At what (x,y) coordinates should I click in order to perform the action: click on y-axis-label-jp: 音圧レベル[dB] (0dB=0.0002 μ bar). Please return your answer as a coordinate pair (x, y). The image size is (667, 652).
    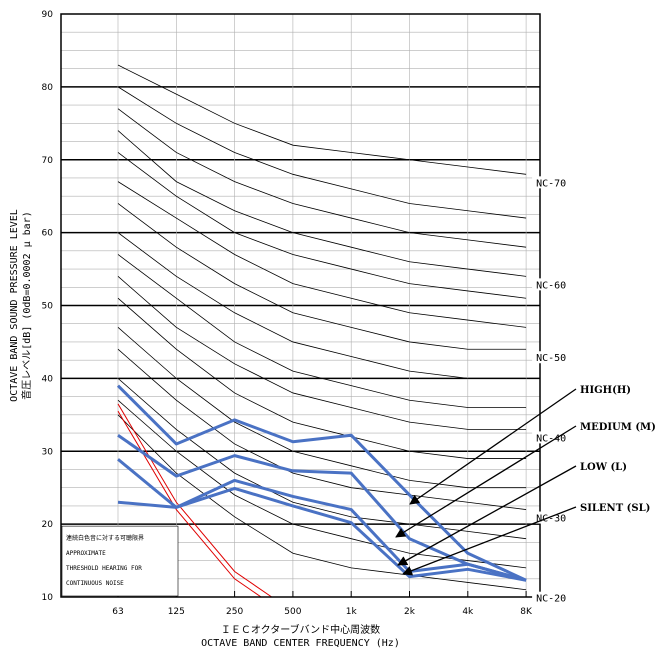
    Looking at the image, I should click on (26, 305).